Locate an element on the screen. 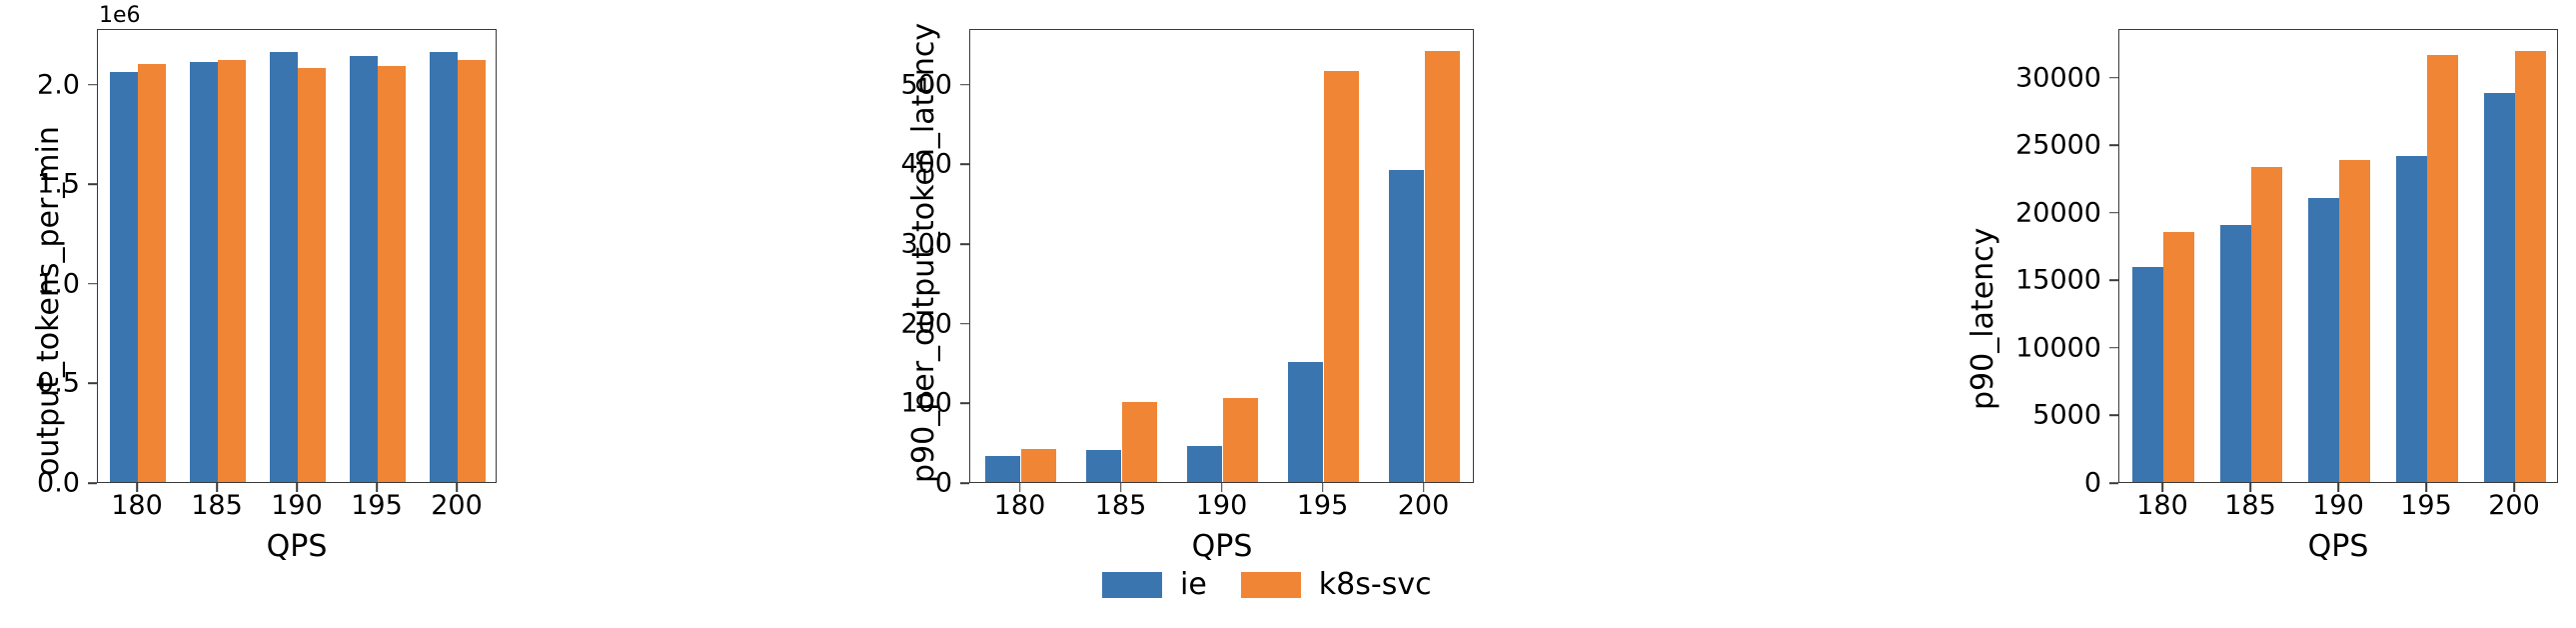  y-tick-label: 300 is located at coordinates (926, 244).